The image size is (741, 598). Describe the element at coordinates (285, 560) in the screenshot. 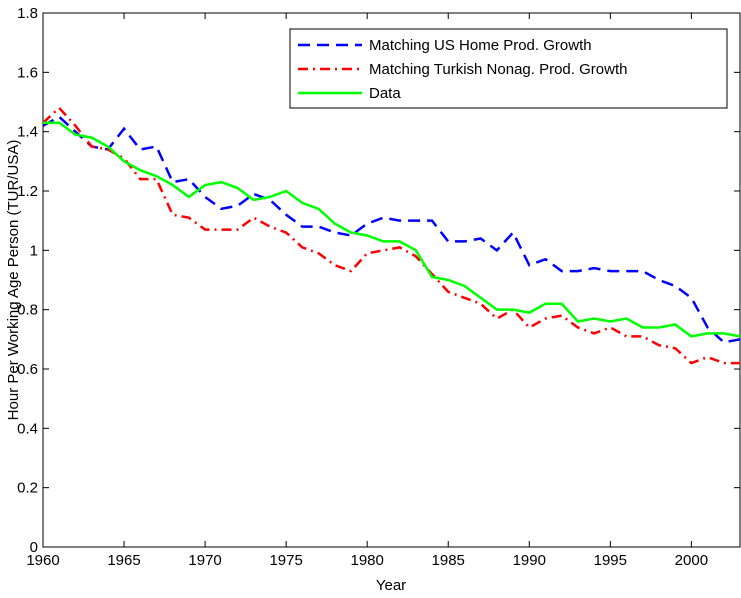

I see `x-tick-label: 1975` at that location.